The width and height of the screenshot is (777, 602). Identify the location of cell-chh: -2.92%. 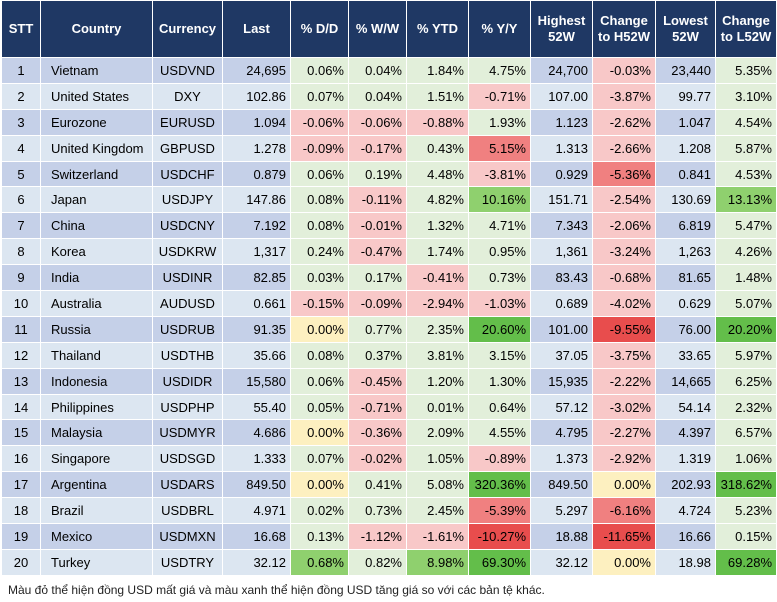
(624, 459).